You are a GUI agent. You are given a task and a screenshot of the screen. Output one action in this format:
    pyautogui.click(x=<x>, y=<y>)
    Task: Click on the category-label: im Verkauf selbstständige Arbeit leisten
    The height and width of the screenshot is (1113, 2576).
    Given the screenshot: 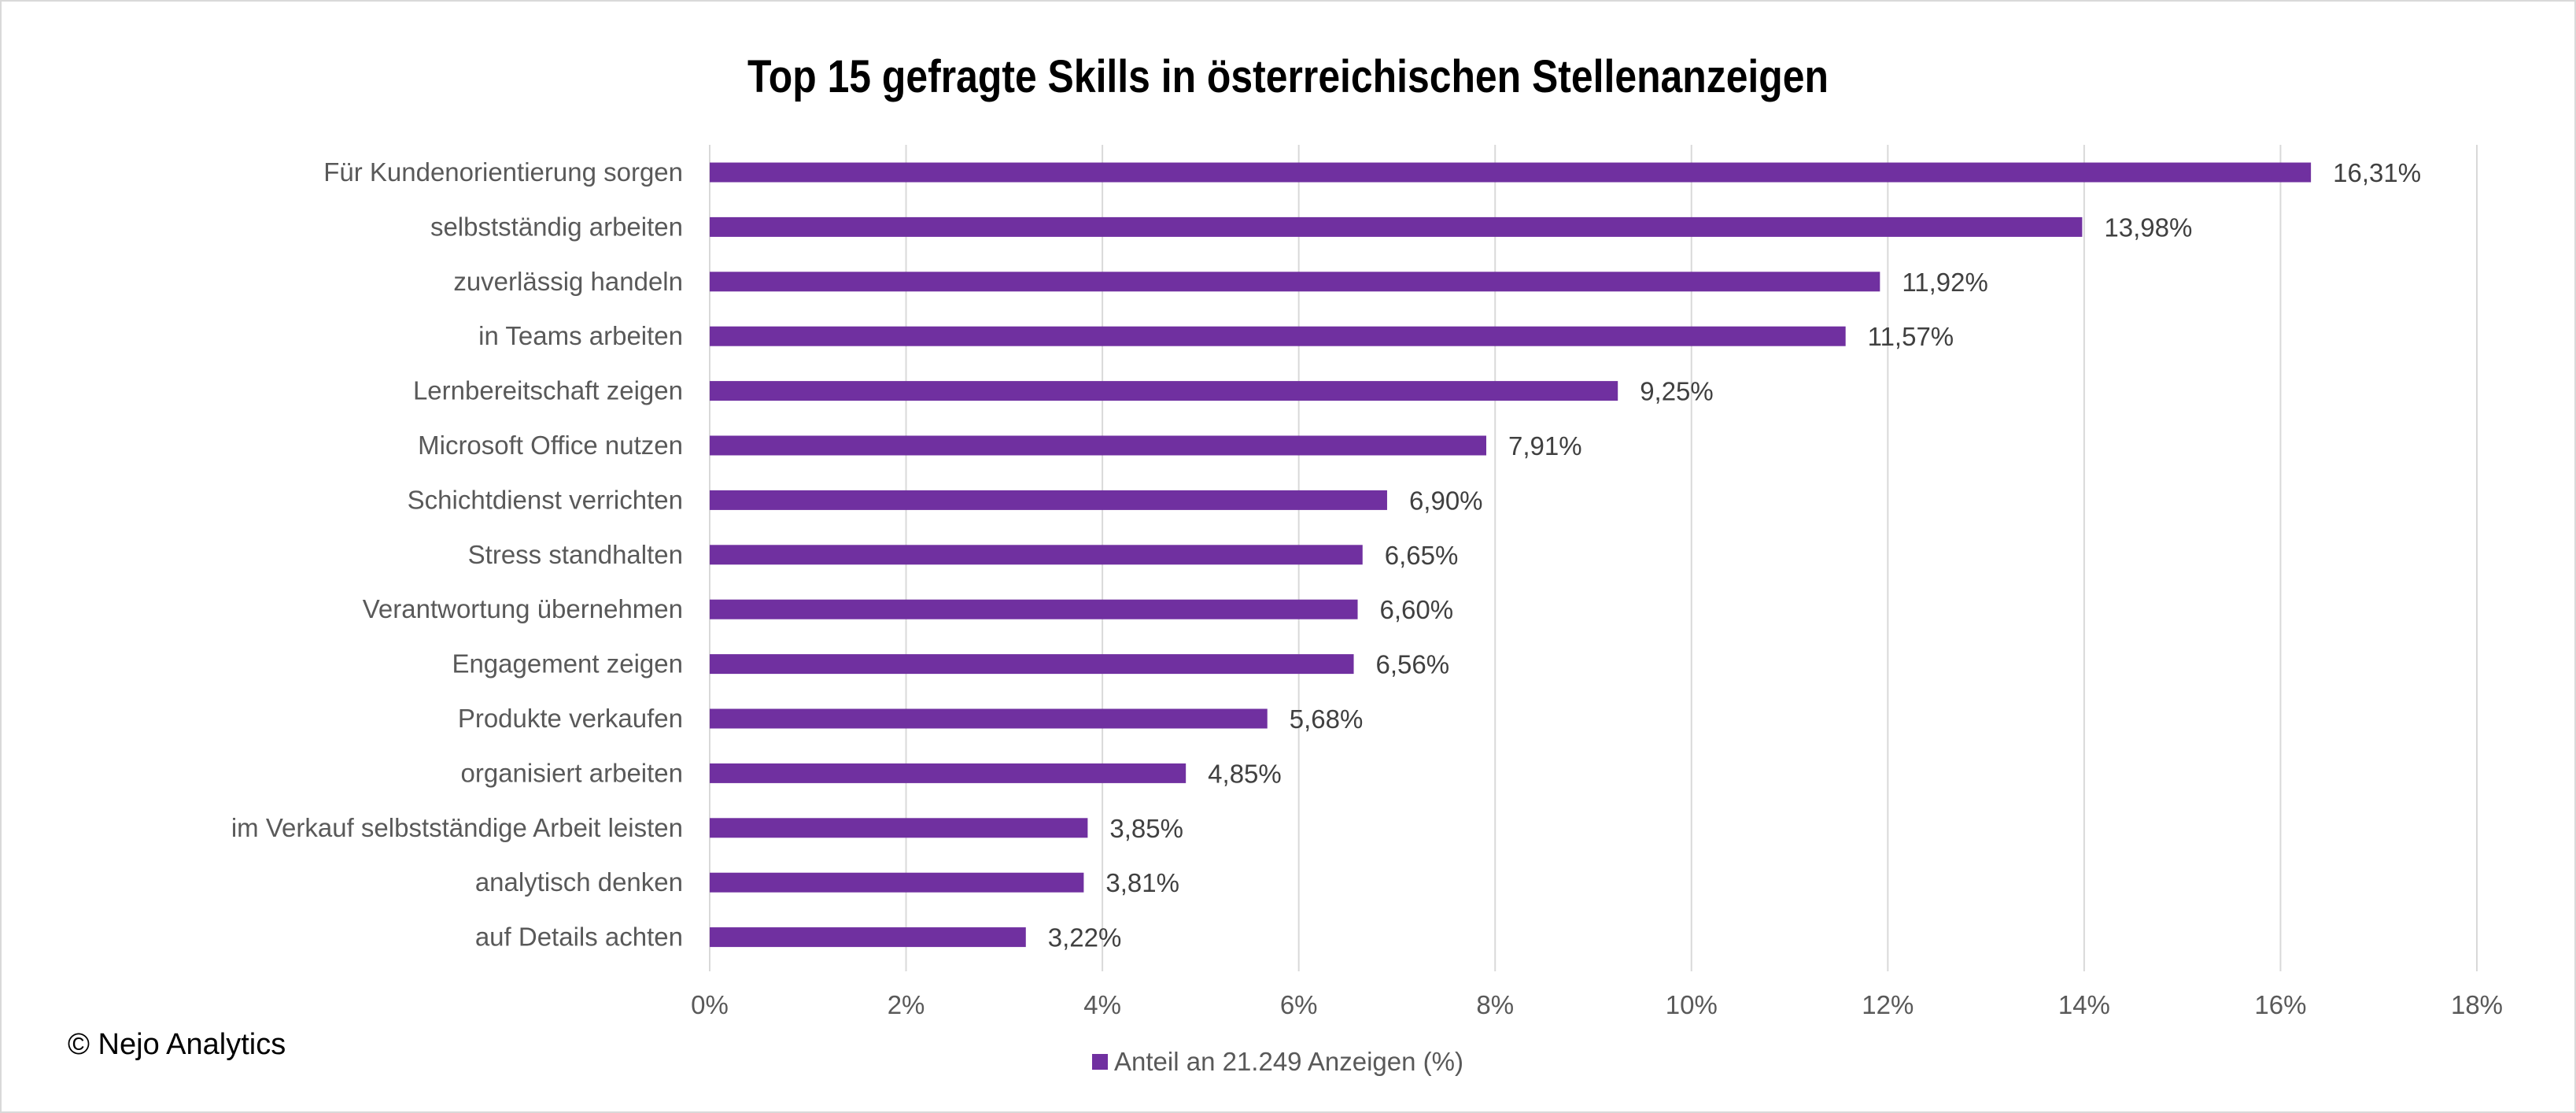 What is the action you would take?
    pyautogui.click(x=457, y=827)
    